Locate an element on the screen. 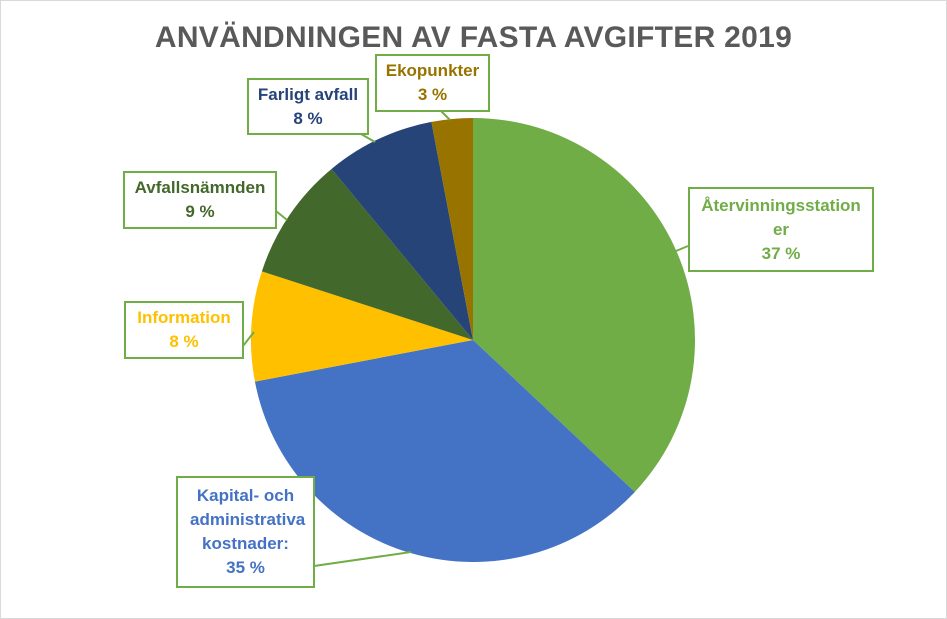 The height and width of the screenshot is (619, 947). data-label-4: Farligt avfall 8 % is located at coordinates (308, 106).